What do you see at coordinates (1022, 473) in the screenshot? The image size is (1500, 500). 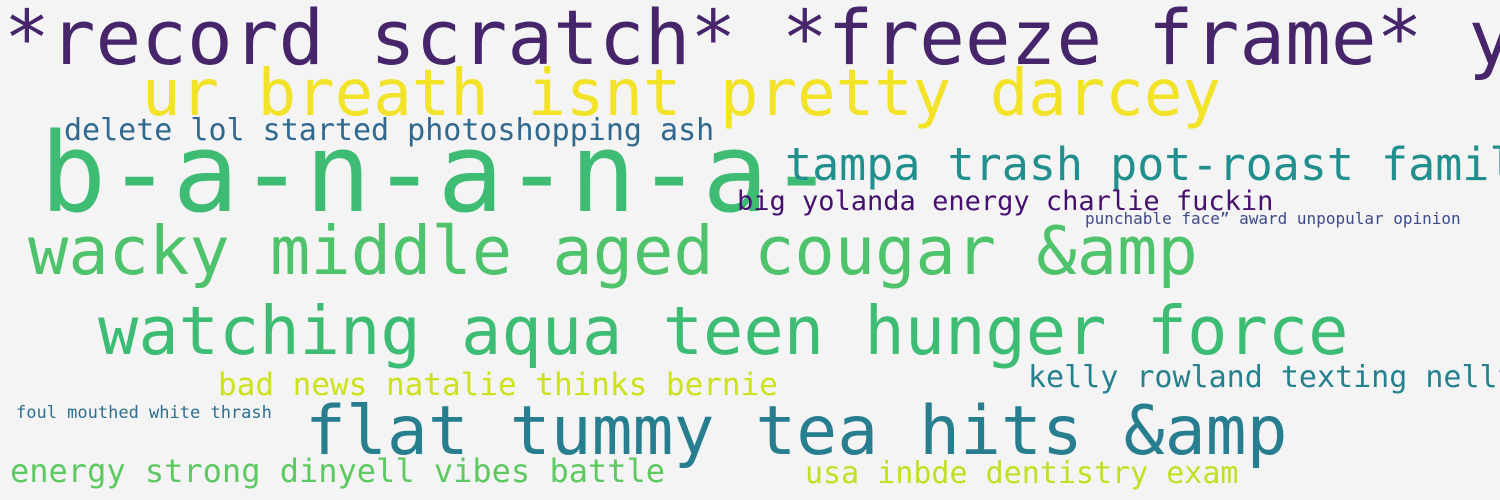 I see `cloud-word: usa inbde dentistry exam` at bounding box center [1022, 473].